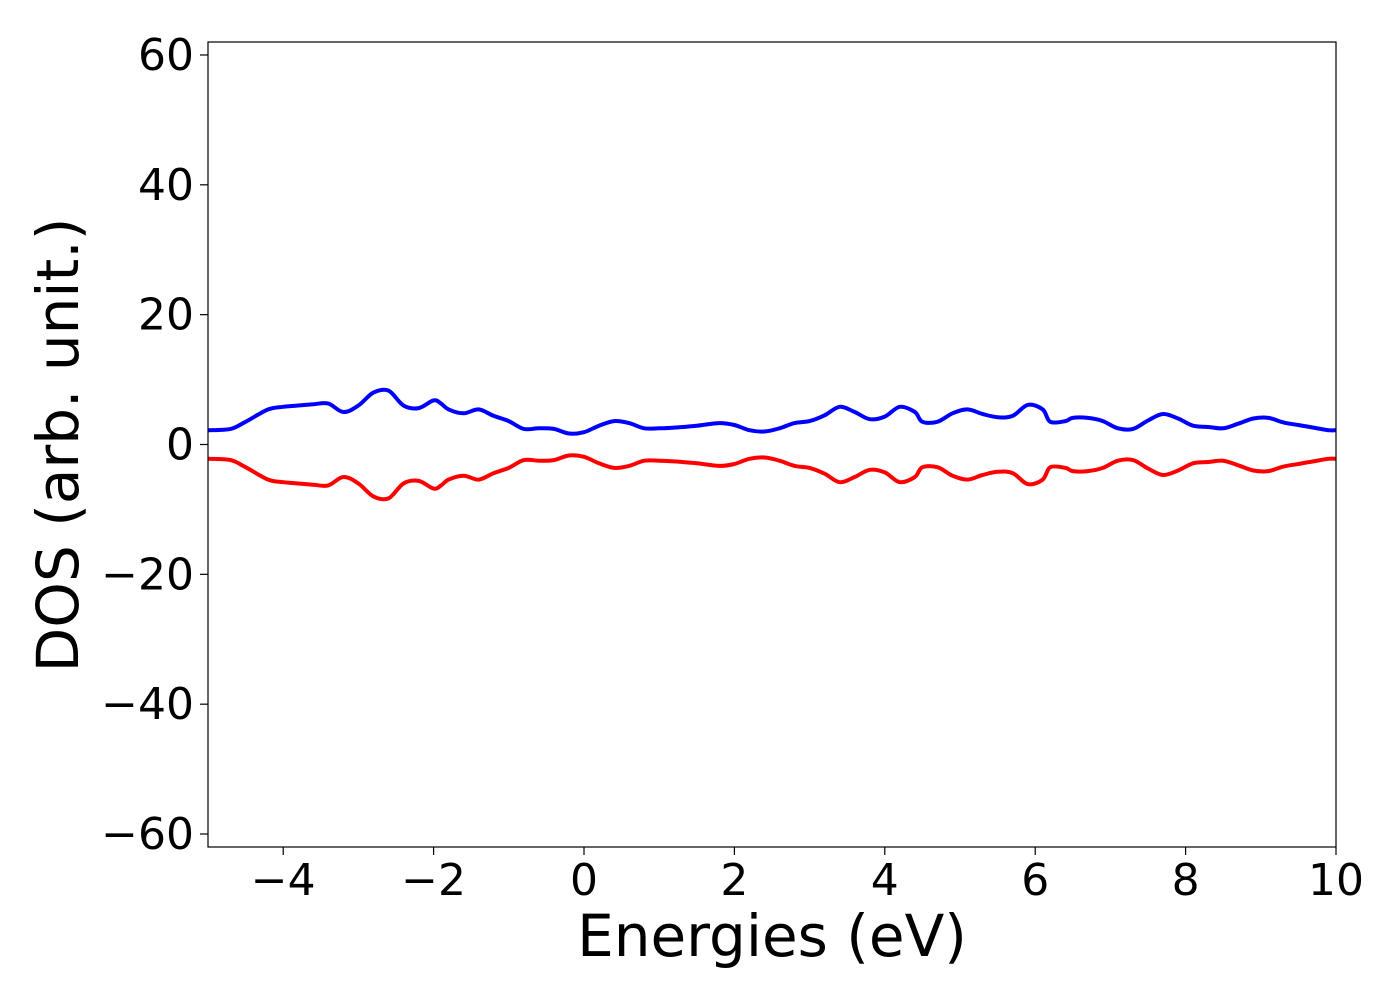  What do you see at coordinates (147, 574) in the screenshot?
I see `y-tick-label: −20` at bounding box center [147, 574].